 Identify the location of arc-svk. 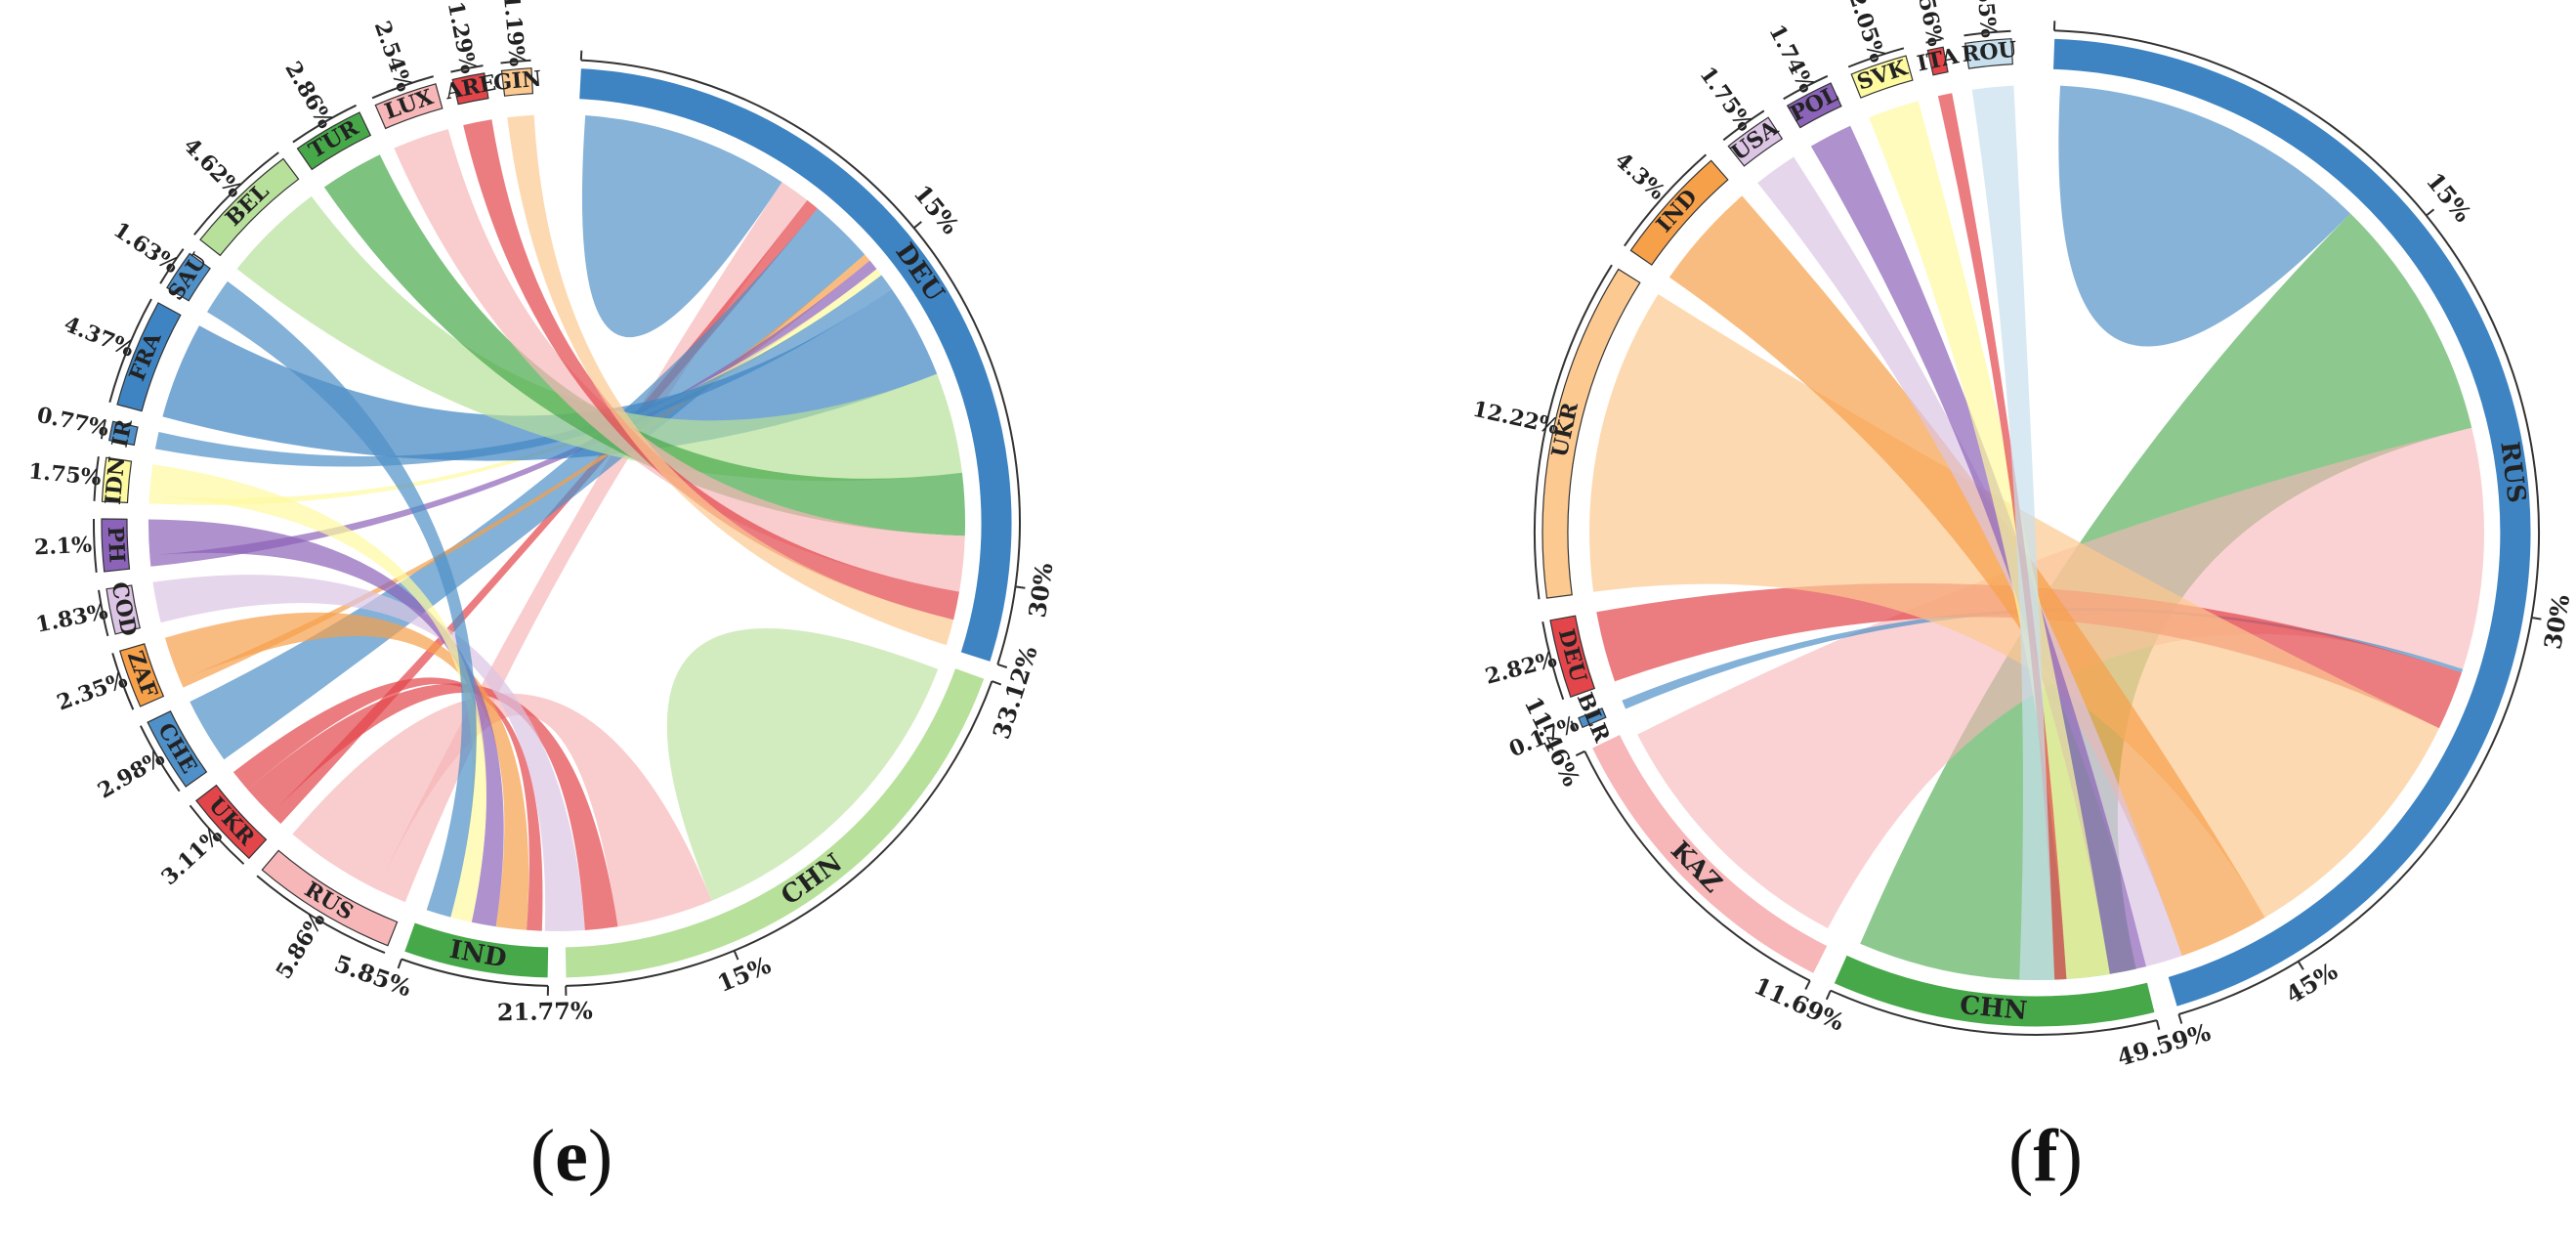
(1882, 77).